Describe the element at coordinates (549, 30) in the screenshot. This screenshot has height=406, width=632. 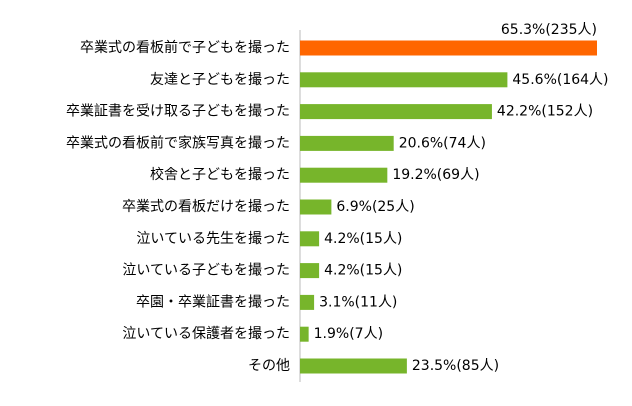
I see `value-label: 65.3%(235人)` at that location.